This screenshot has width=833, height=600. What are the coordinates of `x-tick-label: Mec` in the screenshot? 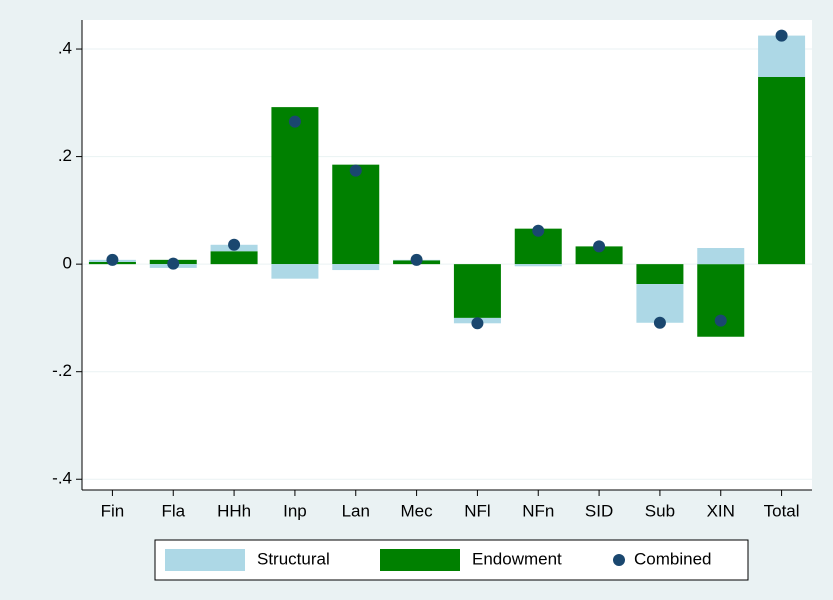 It's located at (417, 510).